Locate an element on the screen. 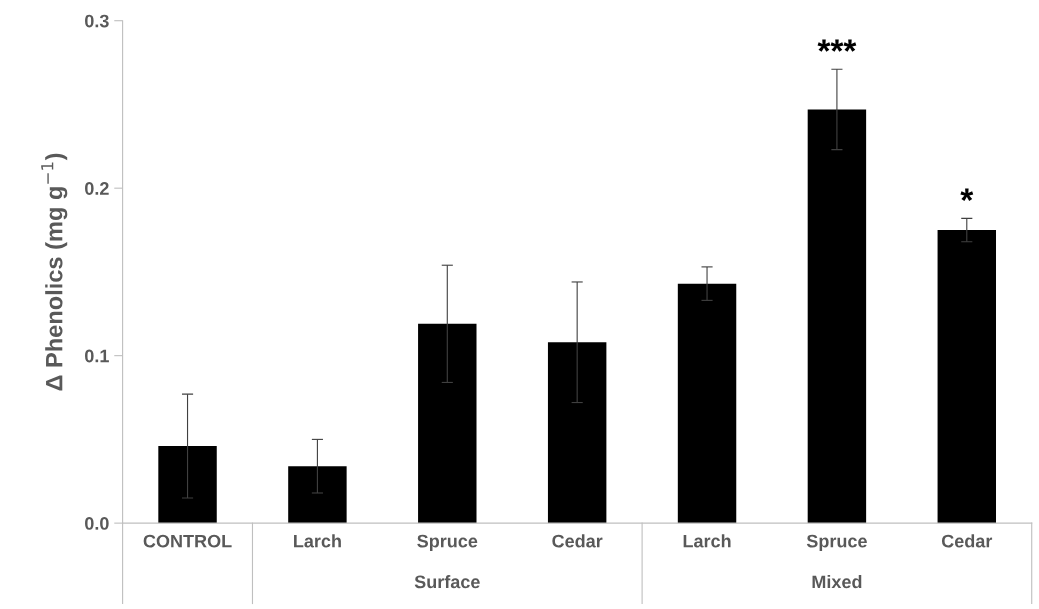  y-tick-label: 0.0 is located at coordinates (97, 523).